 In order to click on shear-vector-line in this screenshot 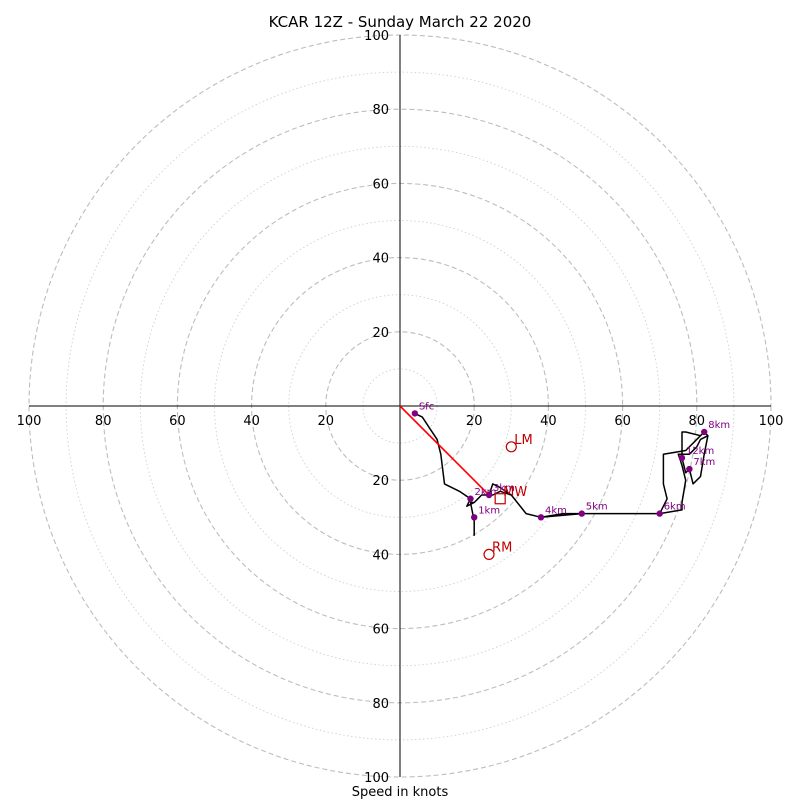, I will do `click(444, 450)`.